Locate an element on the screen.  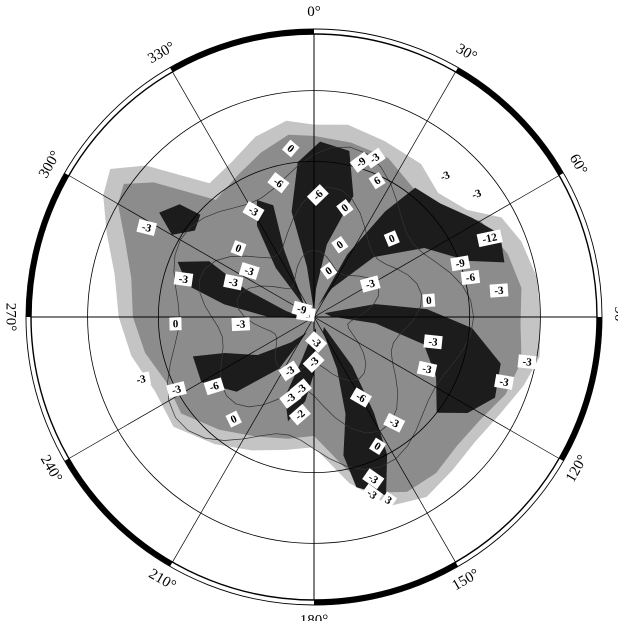
azimuth-label-300: 300° is located at coordinates (50, 164).